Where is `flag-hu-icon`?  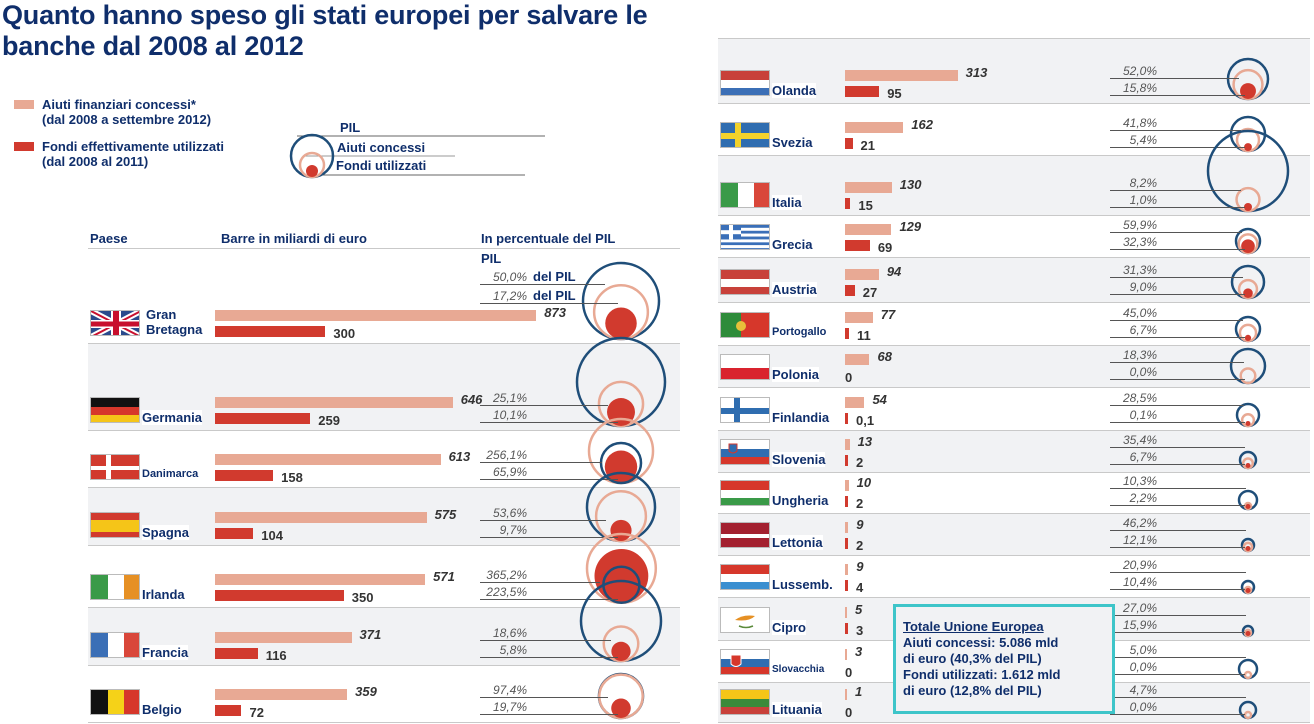
flag-hu-icon is located at coordinates (745, 493).